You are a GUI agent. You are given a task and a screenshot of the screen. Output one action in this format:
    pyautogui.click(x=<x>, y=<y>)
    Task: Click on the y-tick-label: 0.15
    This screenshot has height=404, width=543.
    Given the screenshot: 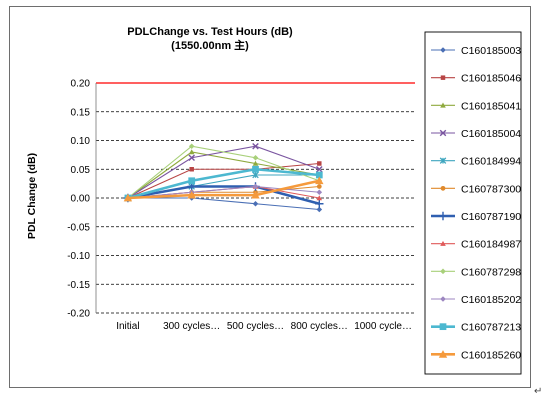 What is the action you would take?
    pyautogui.click(x=81, y=112)
    